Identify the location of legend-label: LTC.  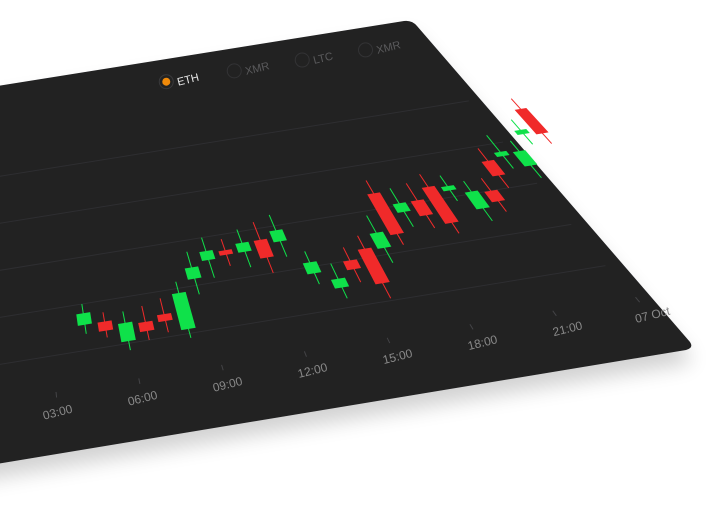
(323, 58).